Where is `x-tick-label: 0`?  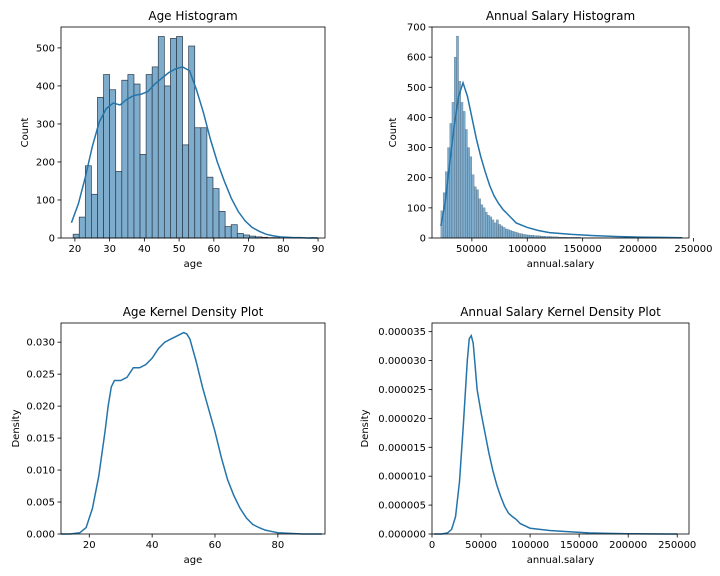
x-tick-label: 0 is located at coordinates (432, 545).